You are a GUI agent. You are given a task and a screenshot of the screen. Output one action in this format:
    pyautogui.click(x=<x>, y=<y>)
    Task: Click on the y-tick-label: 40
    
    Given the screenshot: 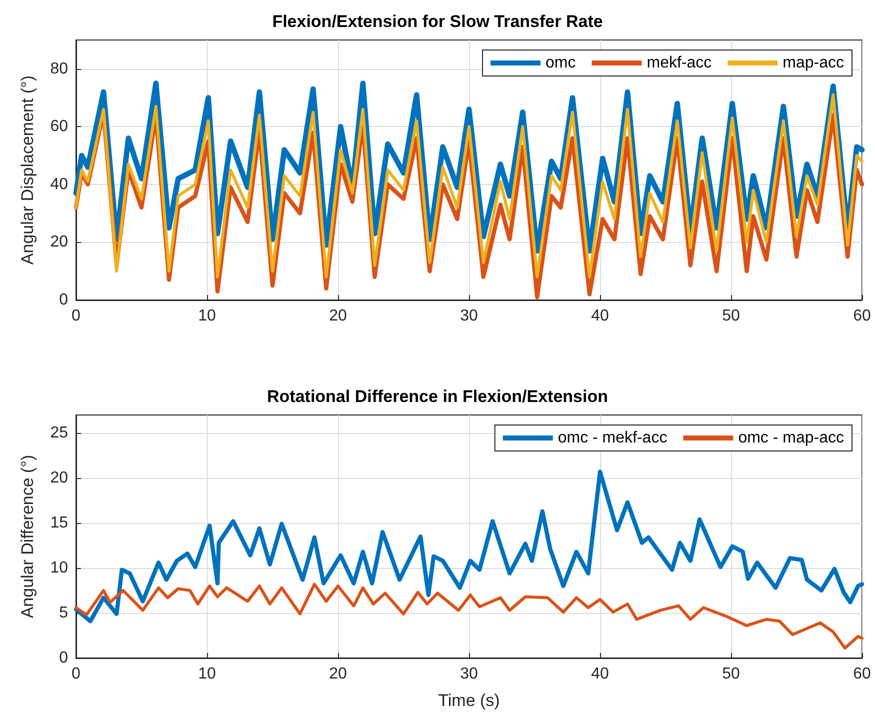 What is the action you would take?
    pyautogui.click(x=59, y=184)
    